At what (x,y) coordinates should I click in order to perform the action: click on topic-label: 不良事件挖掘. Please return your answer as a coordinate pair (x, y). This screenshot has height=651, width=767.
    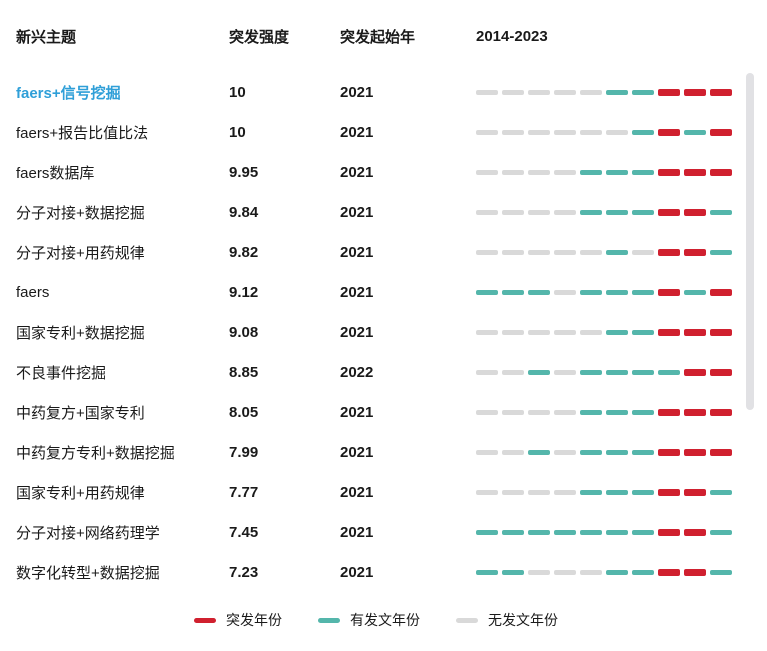
    Looking at the image, I should click on (61, 373).